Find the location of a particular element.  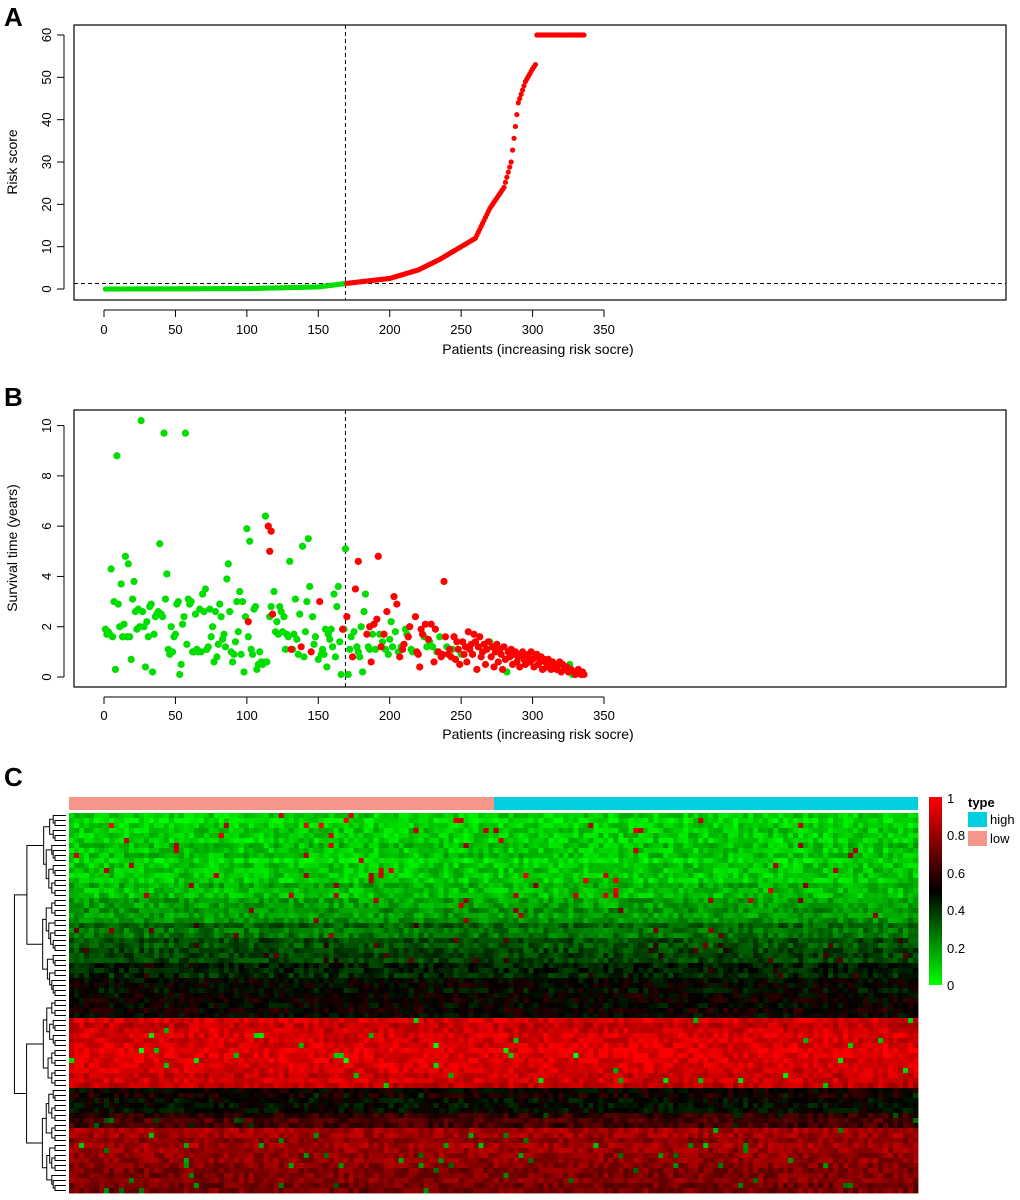

panel-a-y-axis-label: Risk score is located at coordinates (12, 162).